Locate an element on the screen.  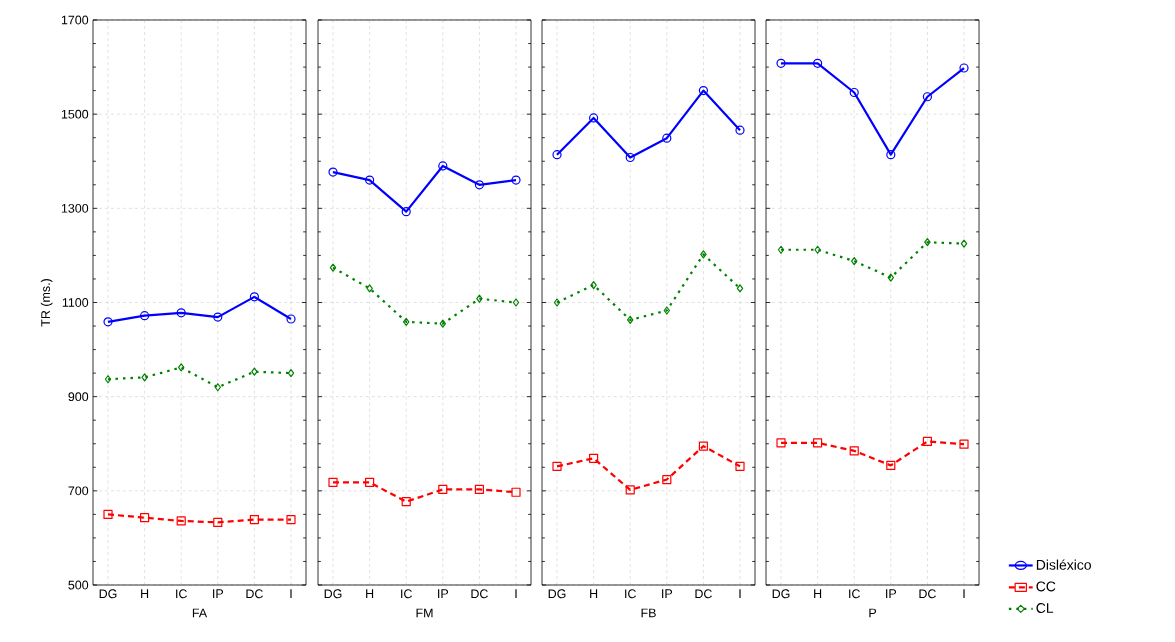
x-axis-title: FM is located at coordinates (424, 613).